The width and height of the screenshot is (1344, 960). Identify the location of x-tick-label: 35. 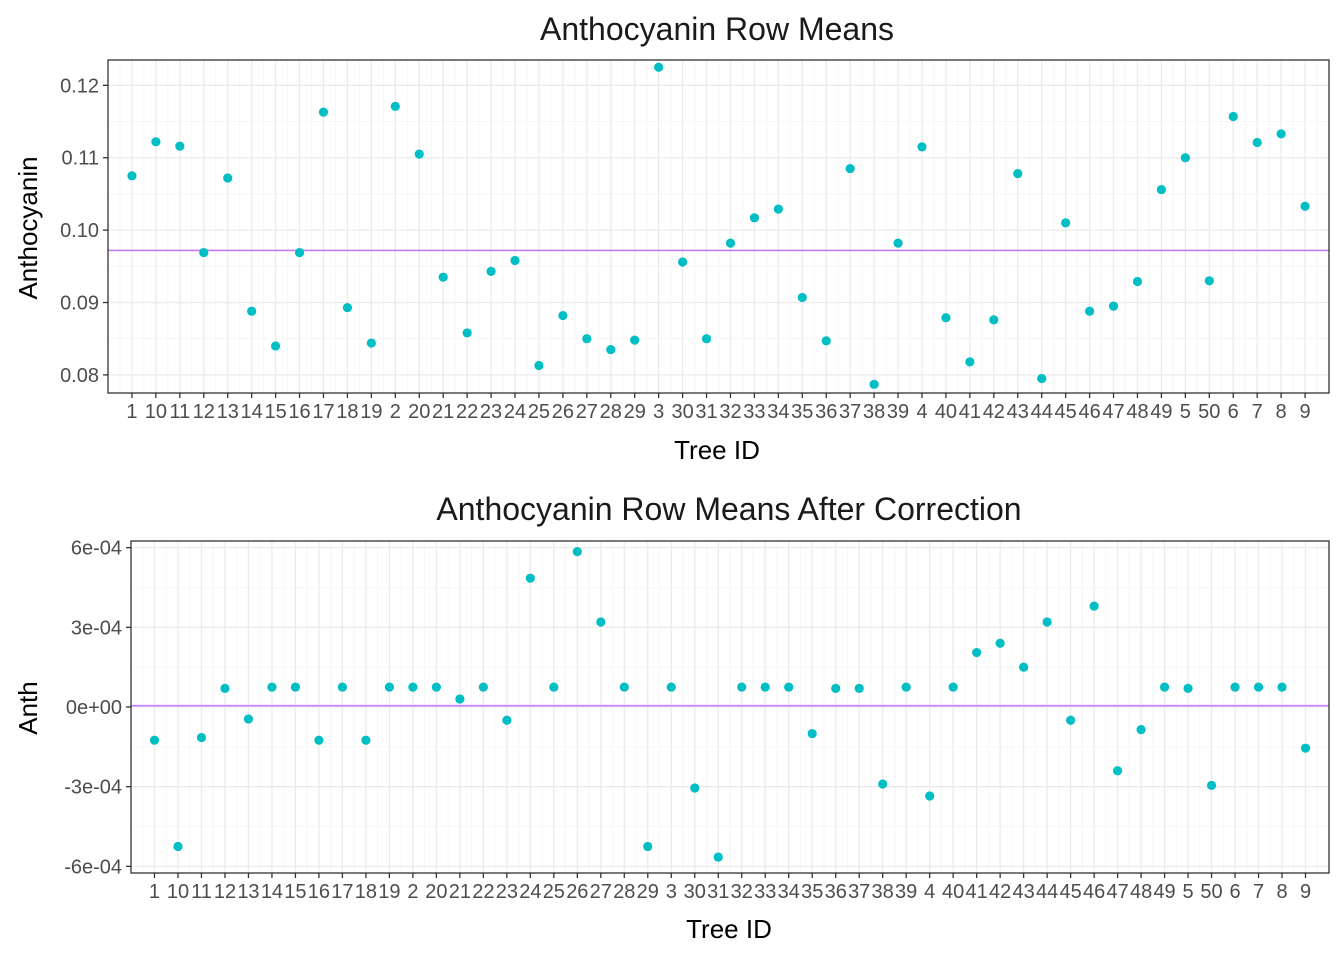
(812, 892).